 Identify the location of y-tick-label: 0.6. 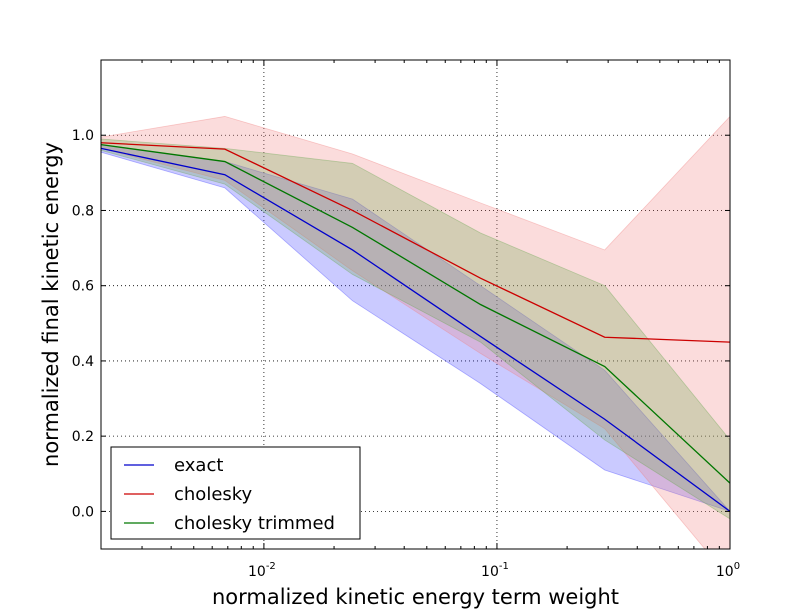
(83, 287).